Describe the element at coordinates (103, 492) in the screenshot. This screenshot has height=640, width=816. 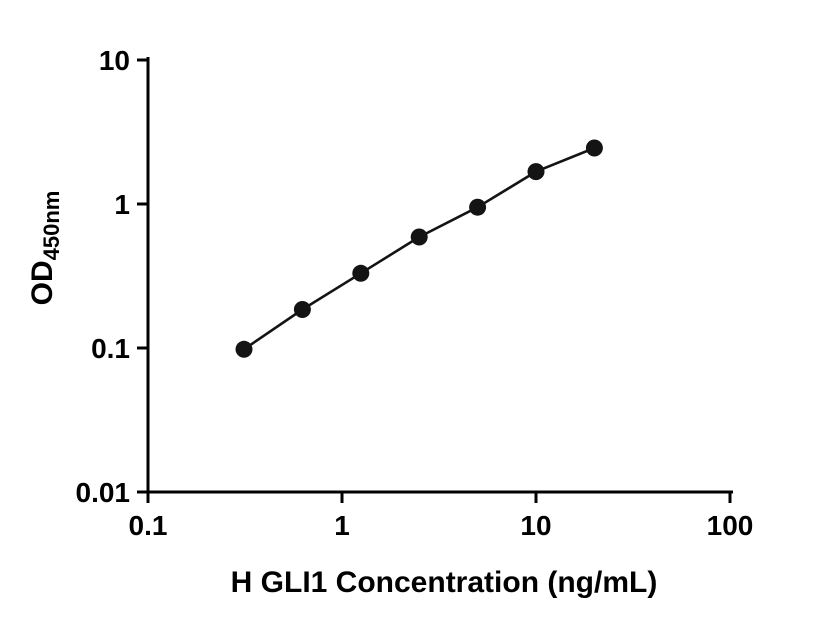
I see `y-tick-label: 0.01` at that location.